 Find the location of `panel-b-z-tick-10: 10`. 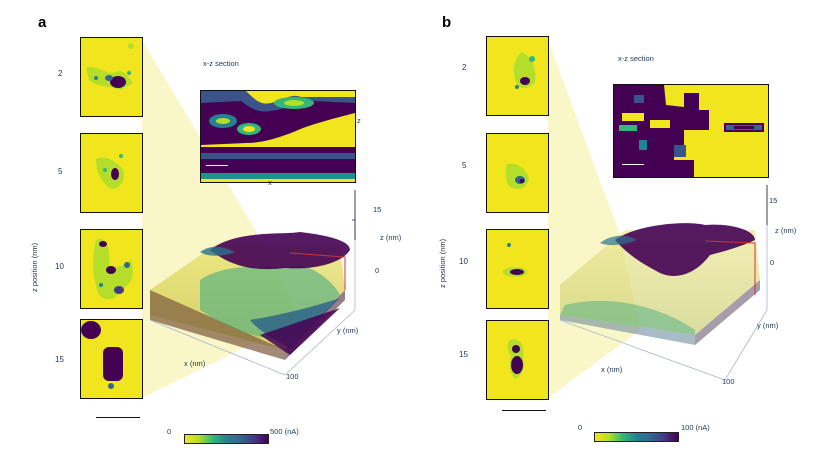

panel-b-z-tick-10: 10 is located at coordinates (463, 261).